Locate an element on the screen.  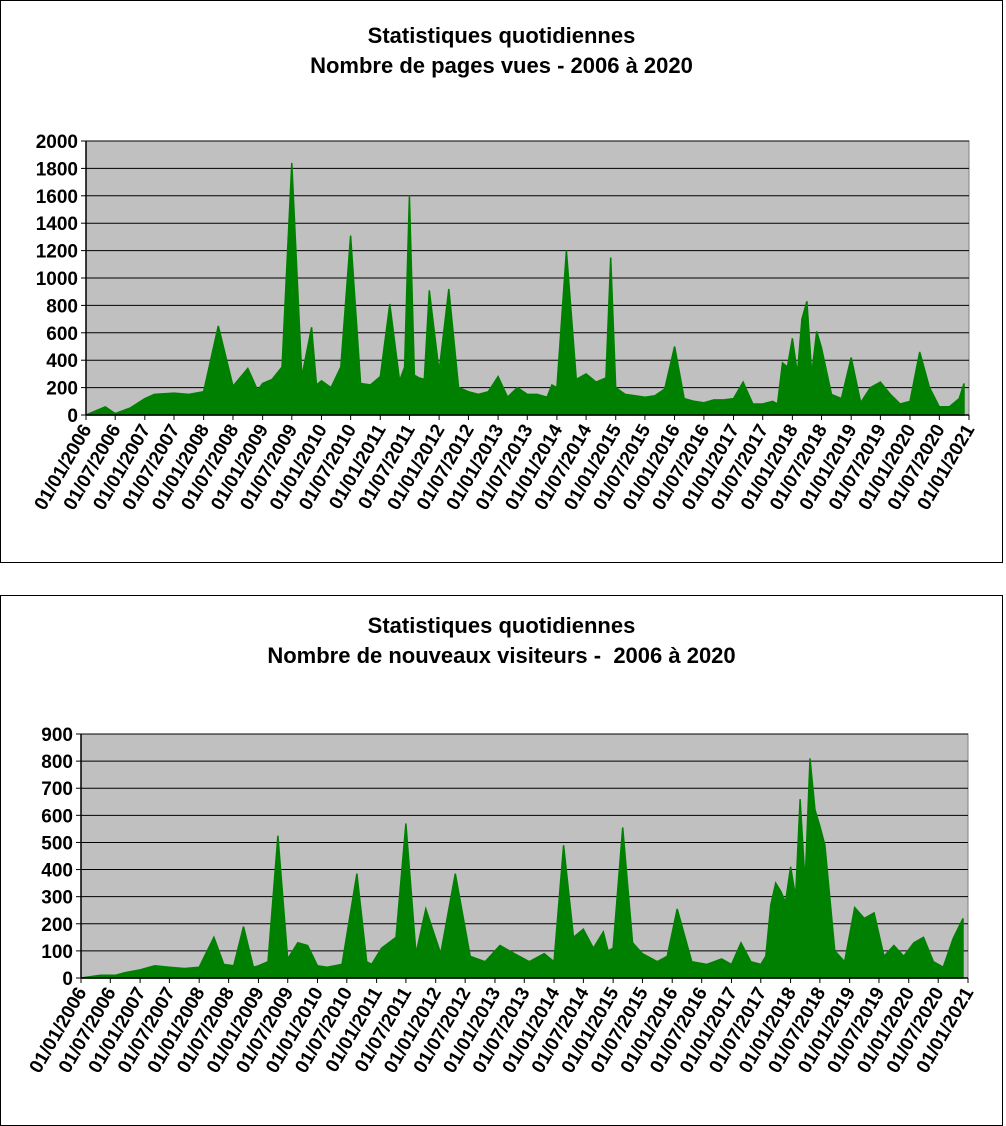
chart-subtitle: Nombre de pages vues - 2006 à 2020 is located at coordinates (501, 65).